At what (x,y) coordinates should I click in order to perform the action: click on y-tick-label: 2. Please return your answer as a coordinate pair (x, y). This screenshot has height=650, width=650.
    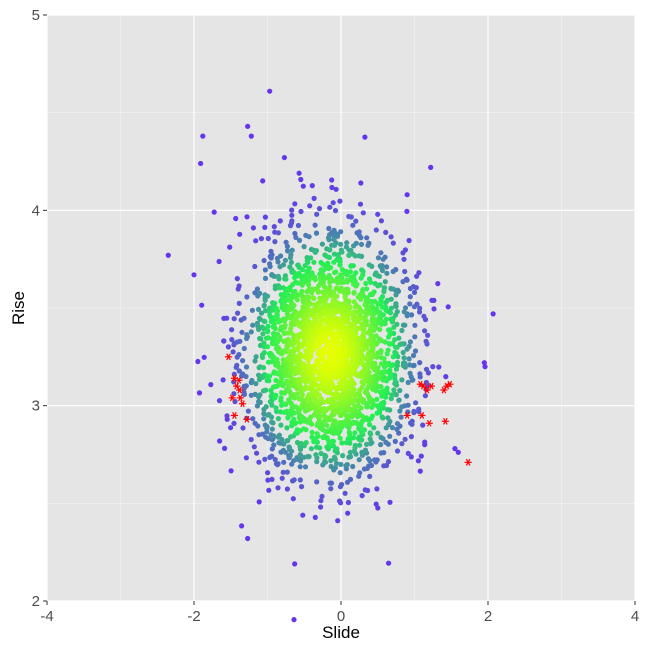
    Looking at the image, I should click on (36, 601).